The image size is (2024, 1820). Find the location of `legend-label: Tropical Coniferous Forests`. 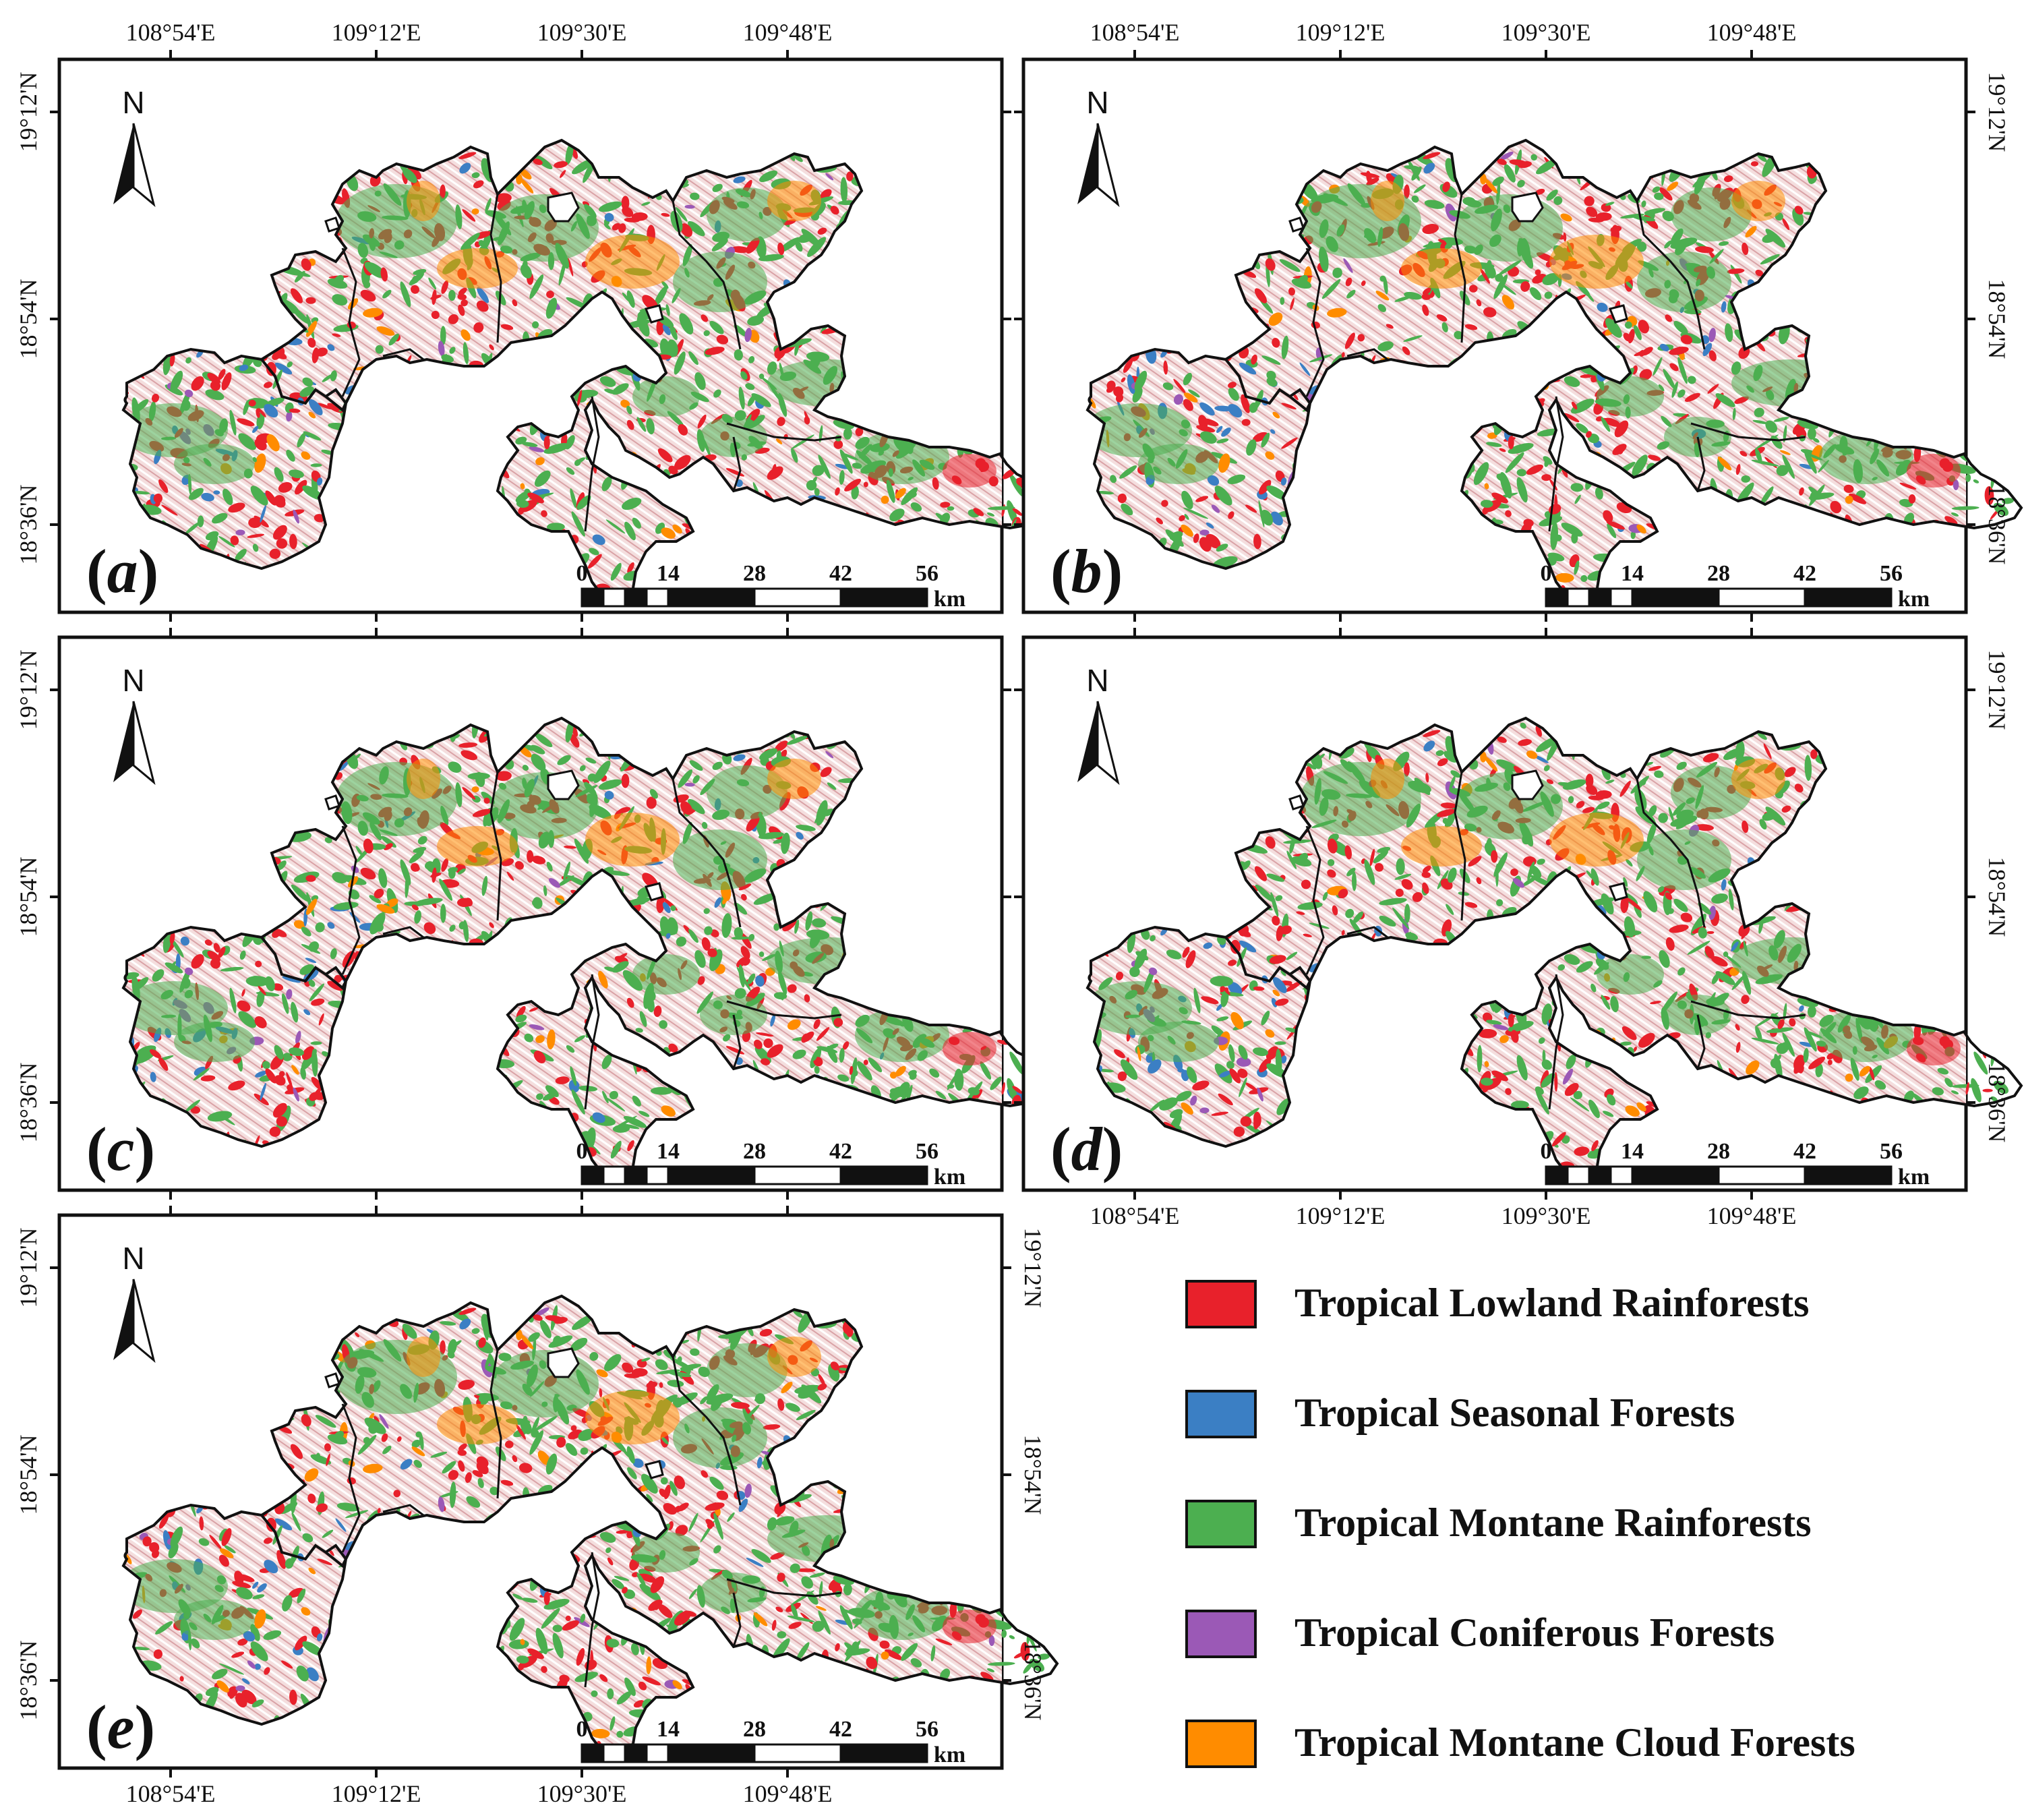

legend-label: Tropical Coniferous Forests is located at coordinates (1534, 1632).